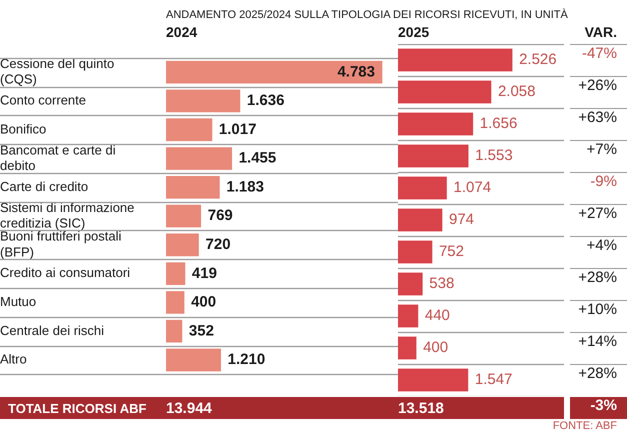  What do you see at coordinates (44, 186) in the screenshot?
I see `y-tick-label: Carte di credito` at bounding box center [44, 186].